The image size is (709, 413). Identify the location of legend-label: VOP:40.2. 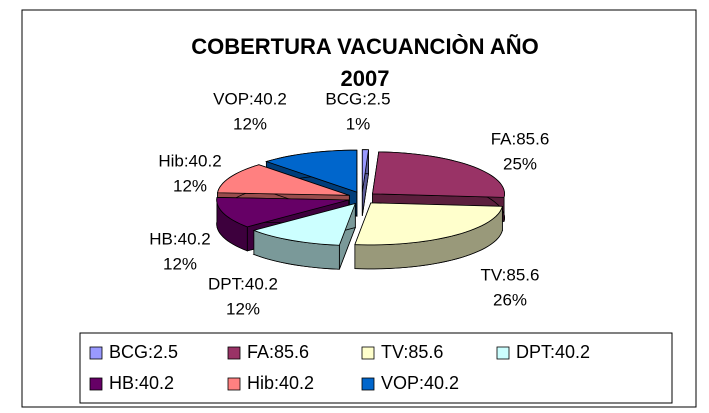
(420, 383).